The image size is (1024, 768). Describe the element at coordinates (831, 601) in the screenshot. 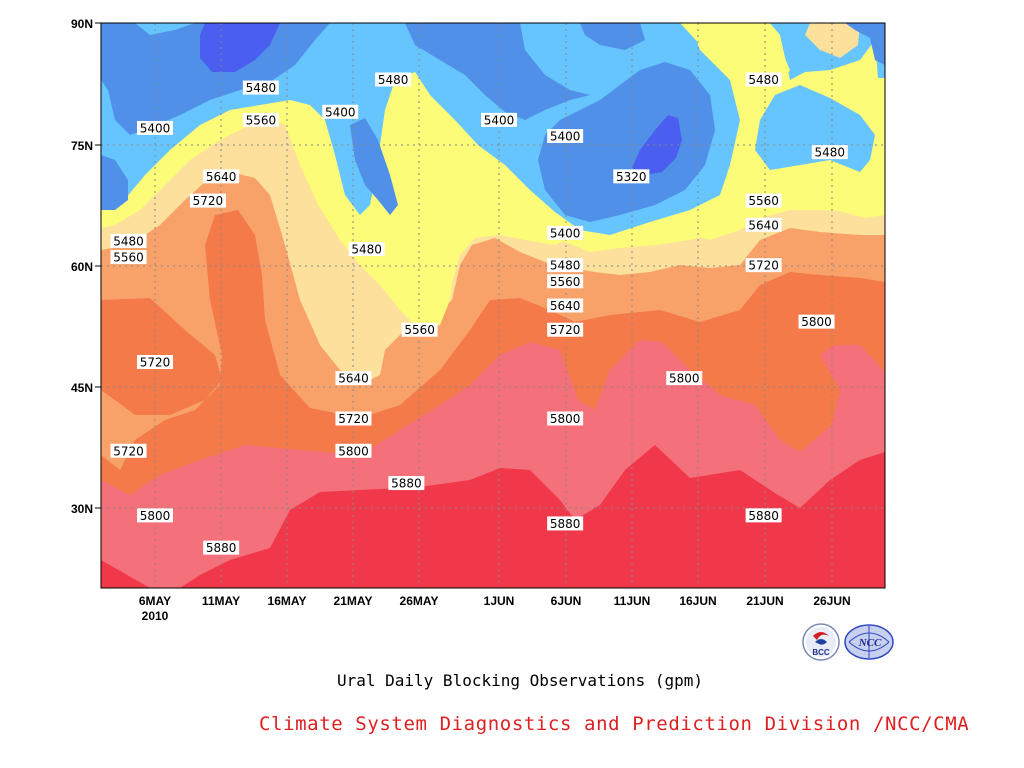

I see `x-tick-label: 26JUN` at that location.